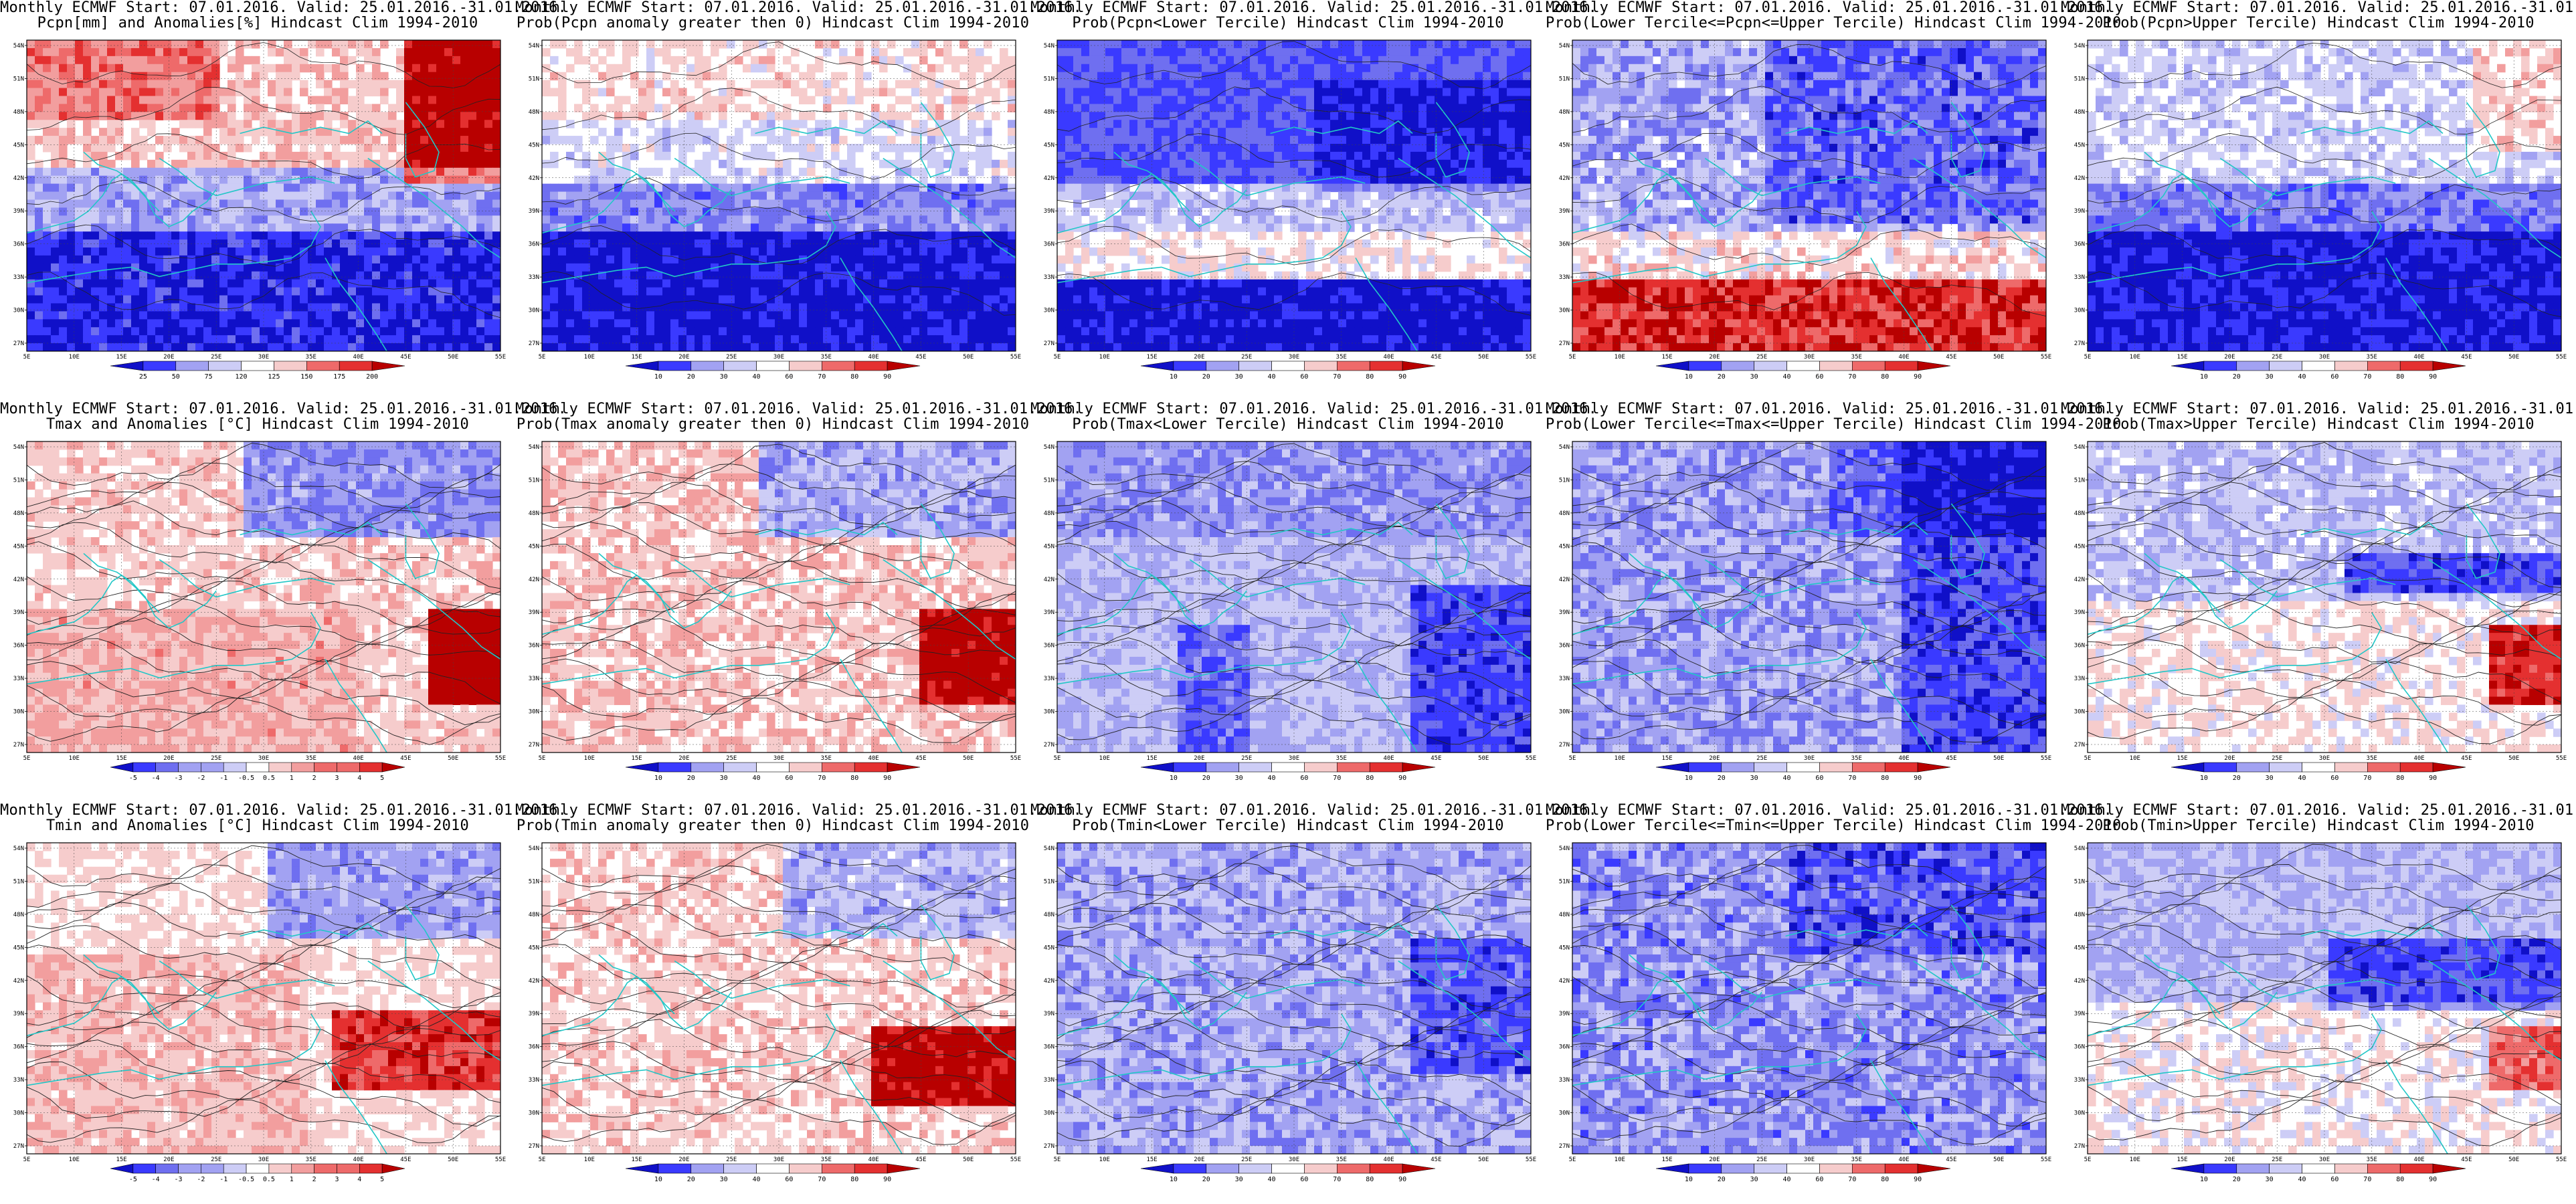  What do you see at coordinates (1689, 1179) in the screenshot?
I see `colorbar-tick-label: 10` at bounding box center [1689, 1179].